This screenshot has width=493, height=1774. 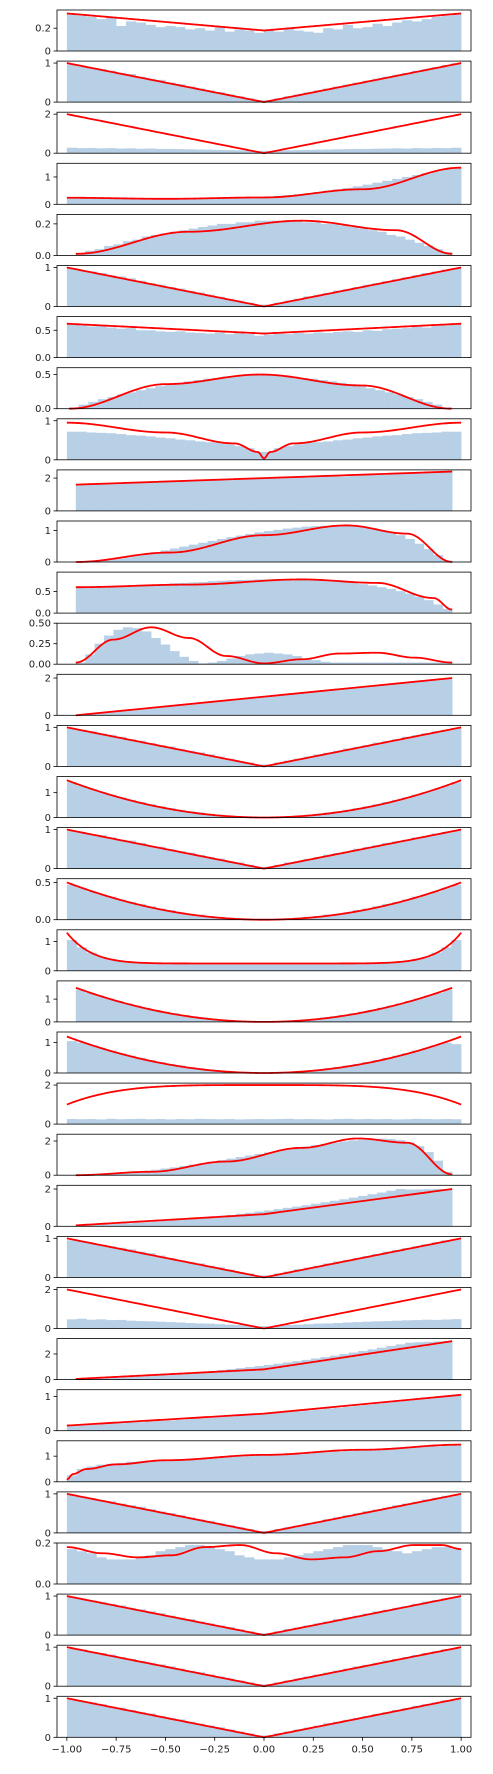 I want to click on panel-26: 02, so click(x=258, y=1310).